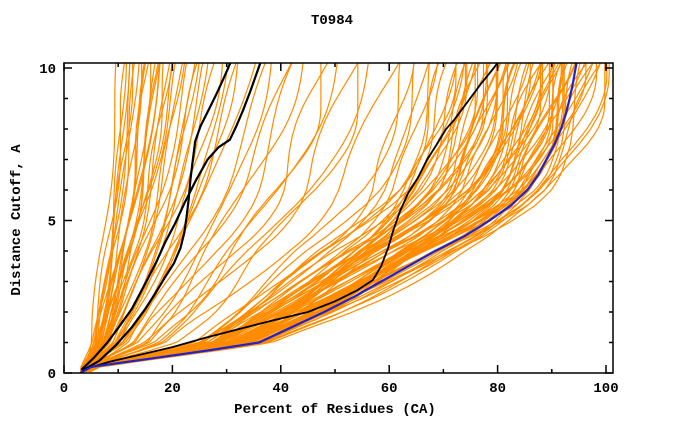 Image resolution: width=680 pixels, height=440 pixels. I want to click on y-tick-label: 0, so click(52, 375).